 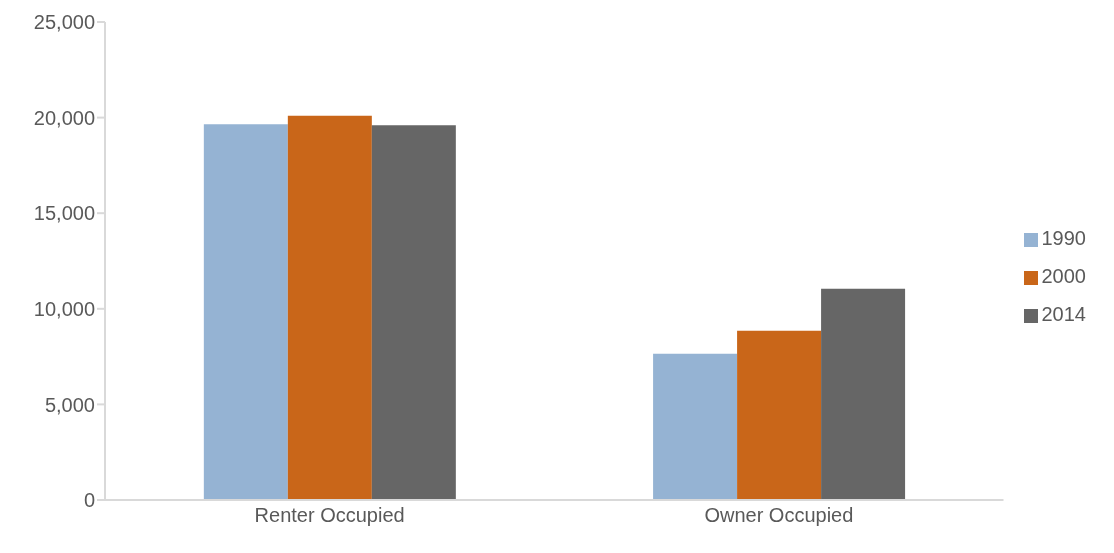 What do you see at coordinates (64, 22) in the screenshot?
I see `y-tick-label: 25,000` at bounding box center [64, 22].